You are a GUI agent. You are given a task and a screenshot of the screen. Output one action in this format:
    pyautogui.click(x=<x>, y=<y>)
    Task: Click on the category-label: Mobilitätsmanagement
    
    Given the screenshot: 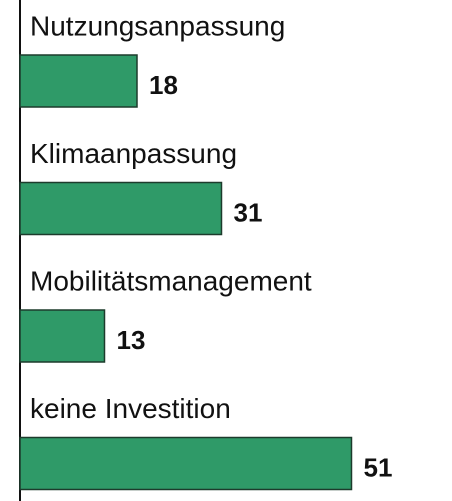 What is the action you would take?
    pyautogui.click(x=171, y=280)
    